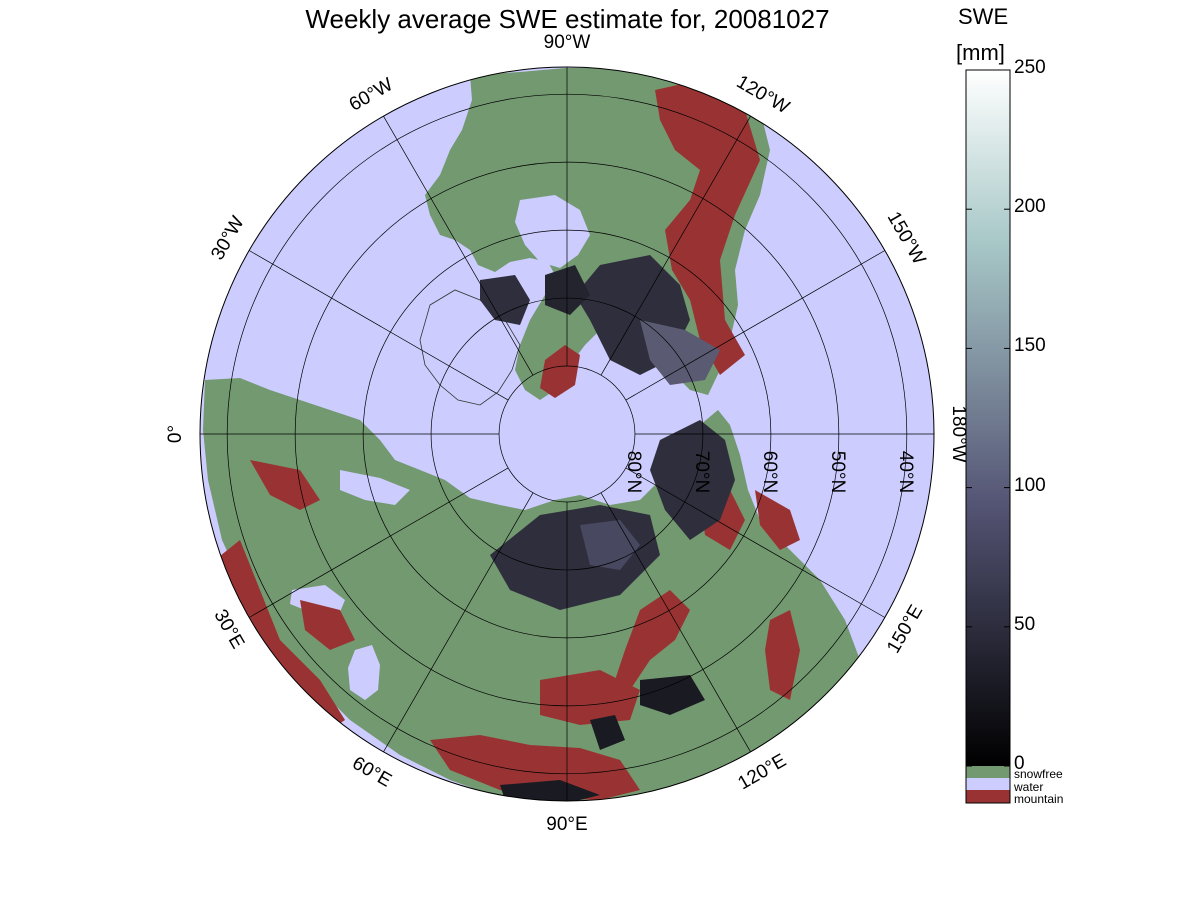 The width and height of the screenshot is (1200, 900). Describe the element at coordinates (1030, 346) in the screenshot. I see `colorbar-tick-label: 150` at that location.